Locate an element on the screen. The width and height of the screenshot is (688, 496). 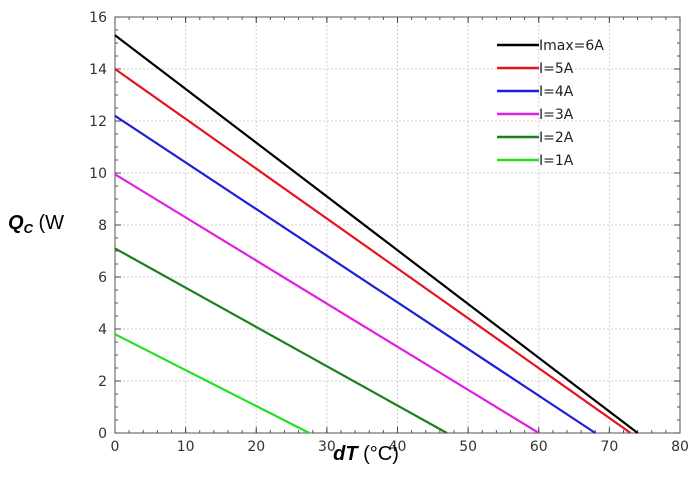
x-tick-label: 40 is located at coordinates (398, 447).